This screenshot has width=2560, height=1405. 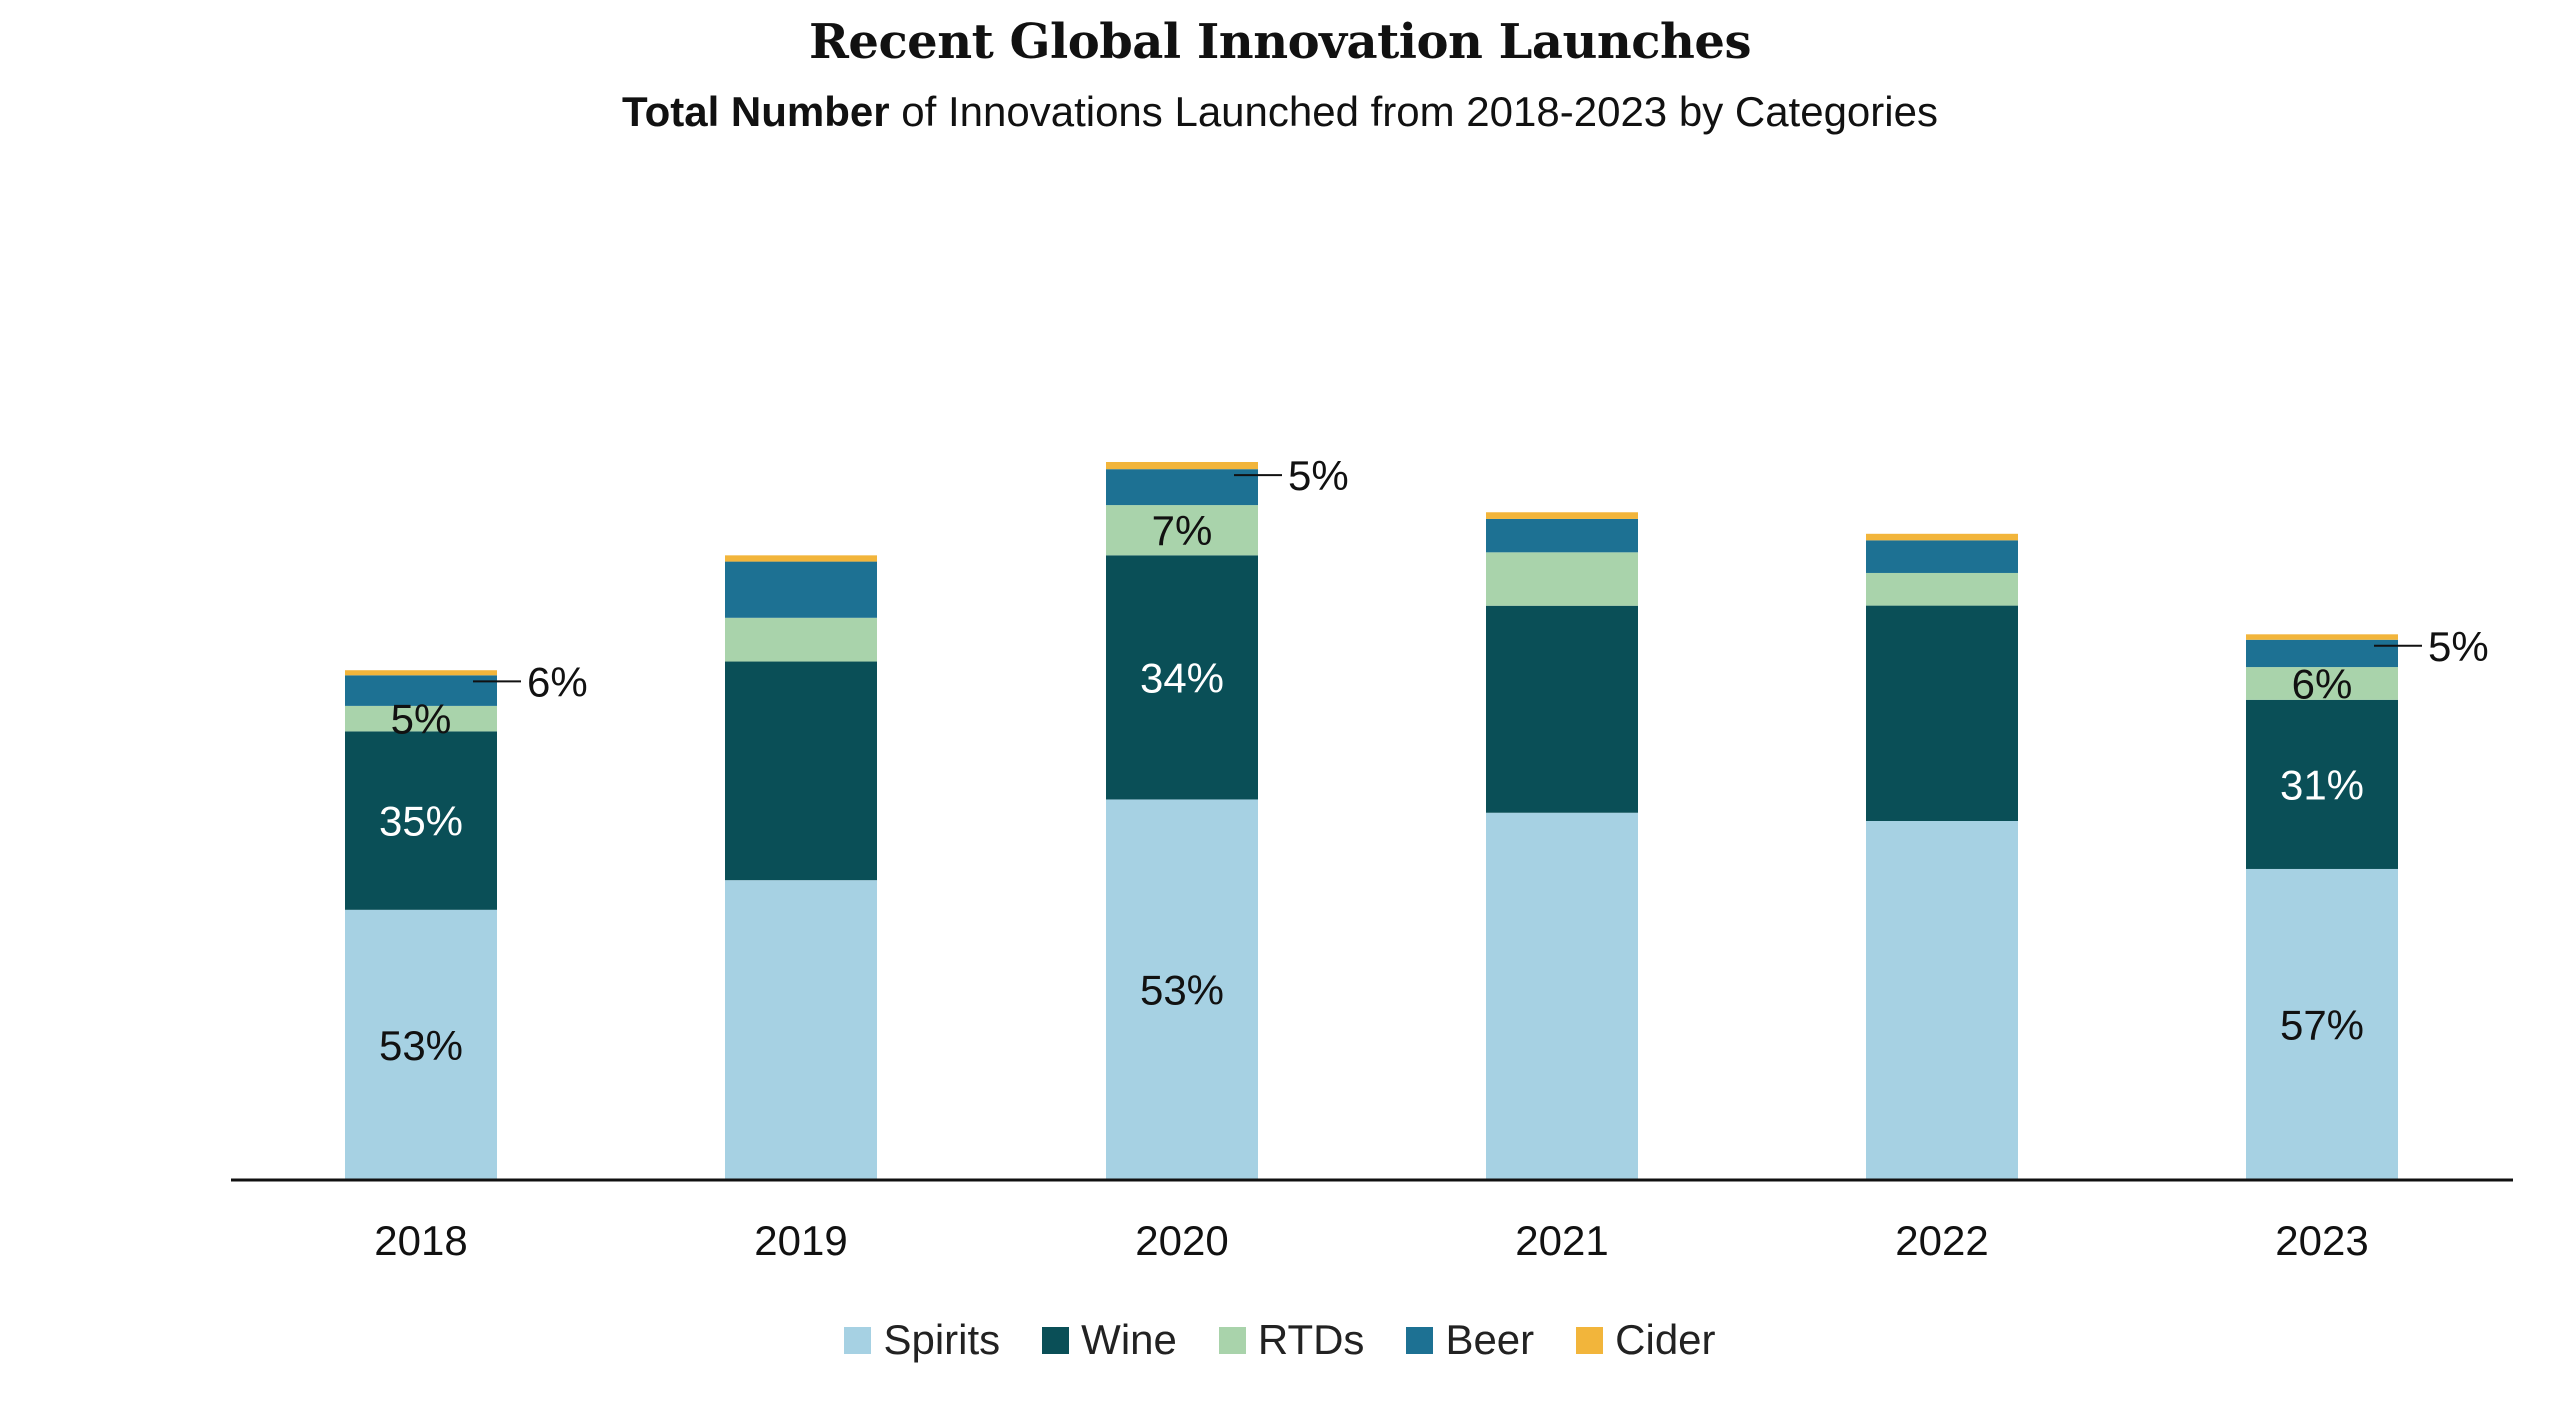 I want to click on bar-segment-2019-cider, so click(x=801, y=558).